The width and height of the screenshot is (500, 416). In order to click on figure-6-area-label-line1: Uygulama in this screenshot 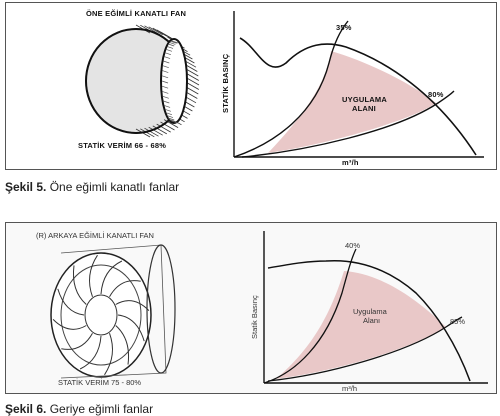, I will do `click(370, 311)`.